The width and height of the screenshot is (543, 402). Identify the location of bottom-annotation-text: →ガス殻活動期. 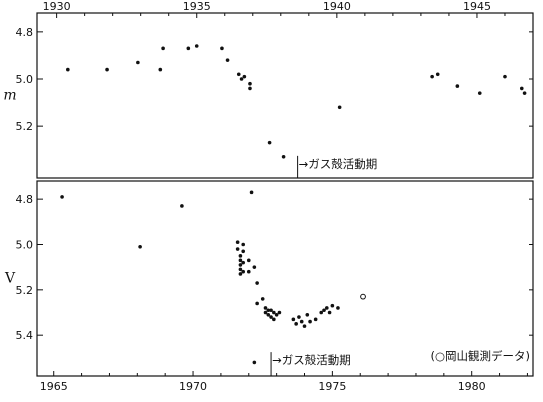
(311, 360).